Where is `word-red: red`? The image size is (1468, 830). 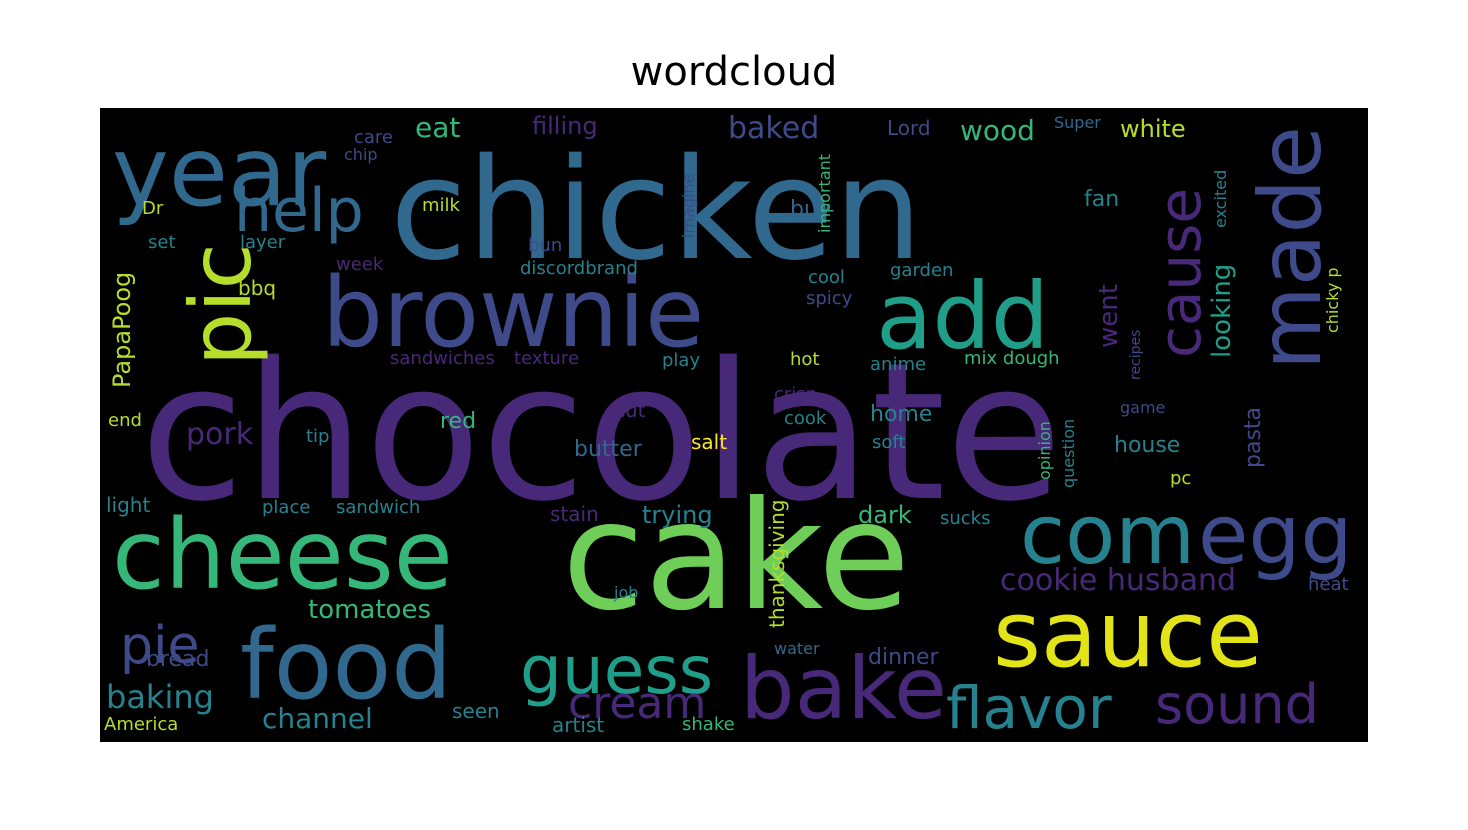 word-red: red is located at coordinates (458, 421).